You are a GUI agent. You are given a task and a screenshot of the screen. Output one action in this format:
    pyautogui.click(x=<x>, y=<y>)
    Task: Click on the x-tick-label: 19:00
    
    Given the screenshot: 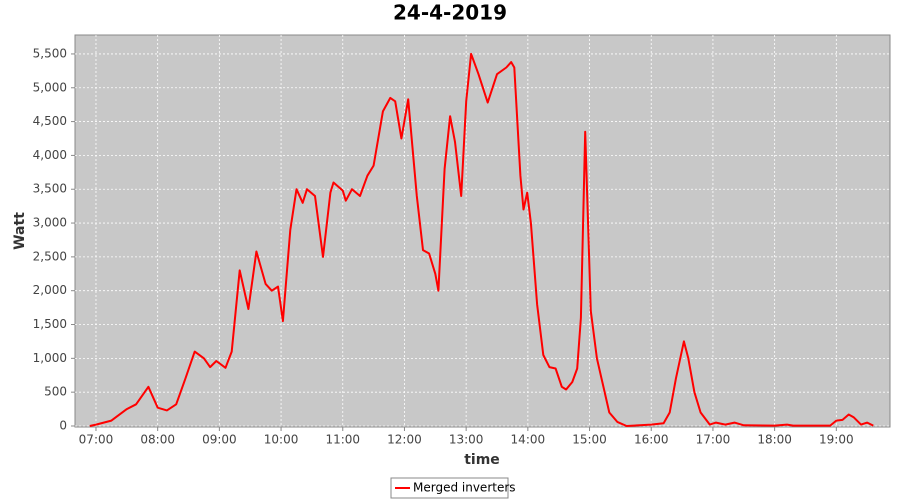 What is the action you would take?
    pyautogui.click(x=836, y=440)
    